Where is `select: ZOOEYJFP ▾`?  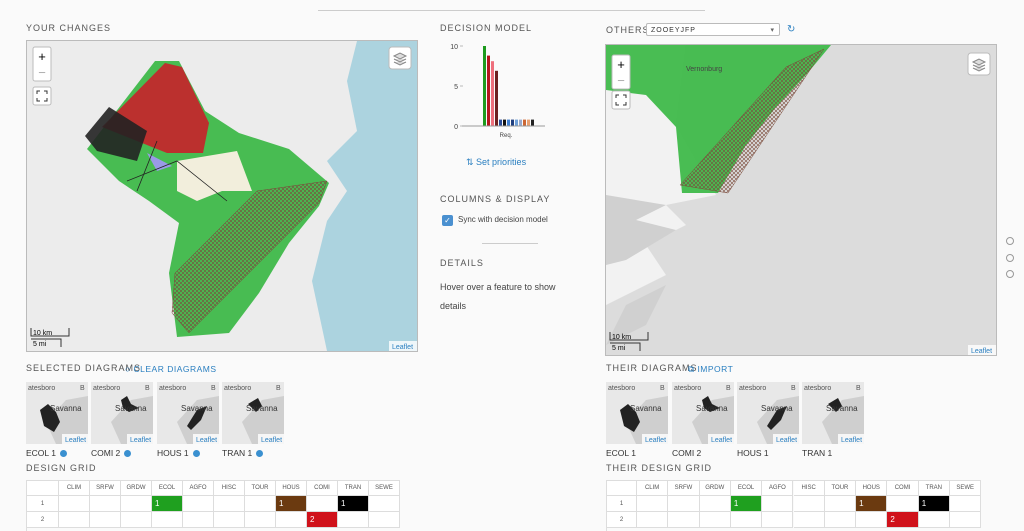 select: ZOOEYJFP ▾ is located at coordinates (713, 29).